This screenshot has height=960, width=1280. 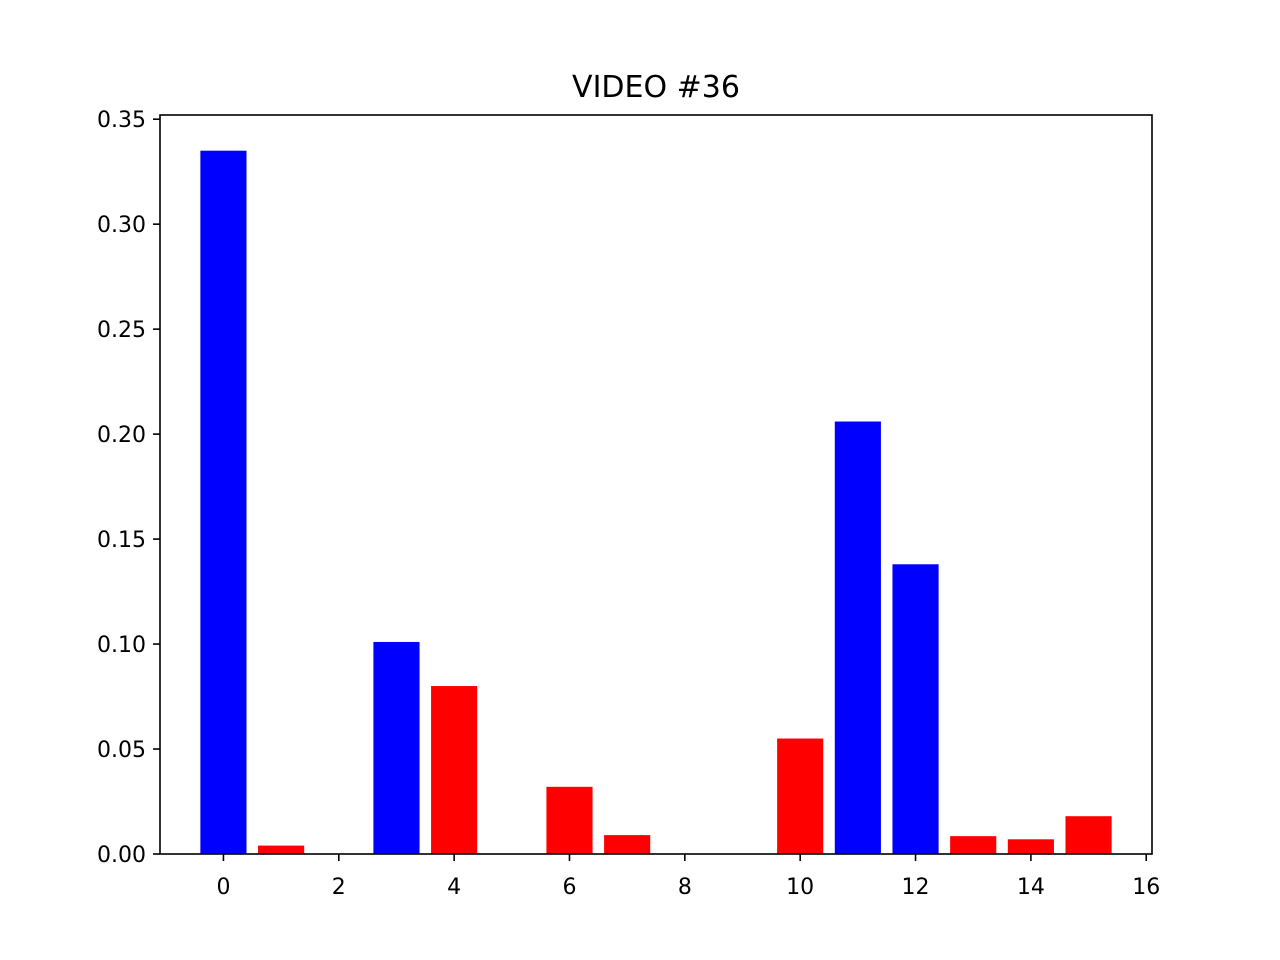 What do you see at coordinates (685, 887) in the screenshot?
I see `x-tick-label-8: 8` at bounding box center [685, 887].